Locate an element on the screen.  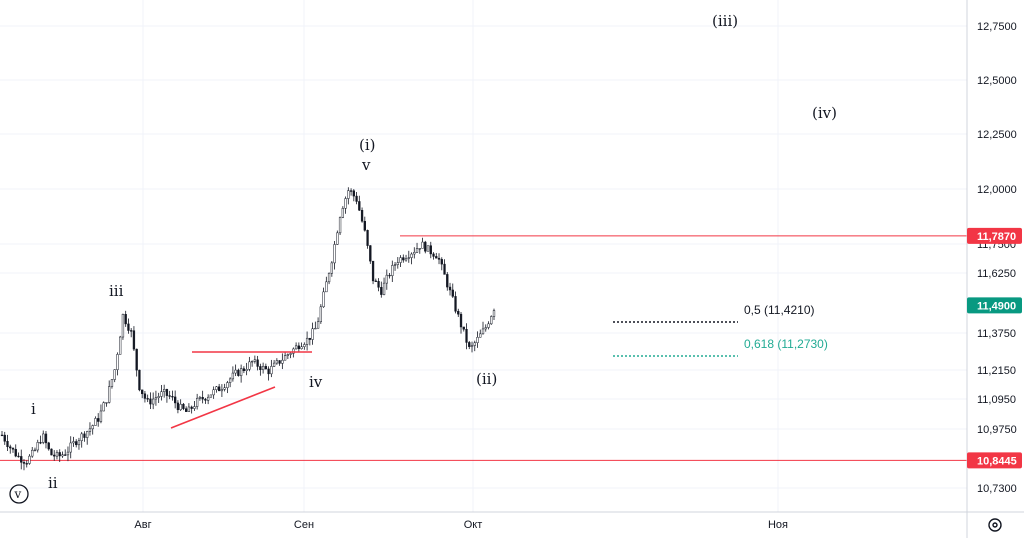
wave-label-paren-i: (i) is located at coordinates (367, 145).